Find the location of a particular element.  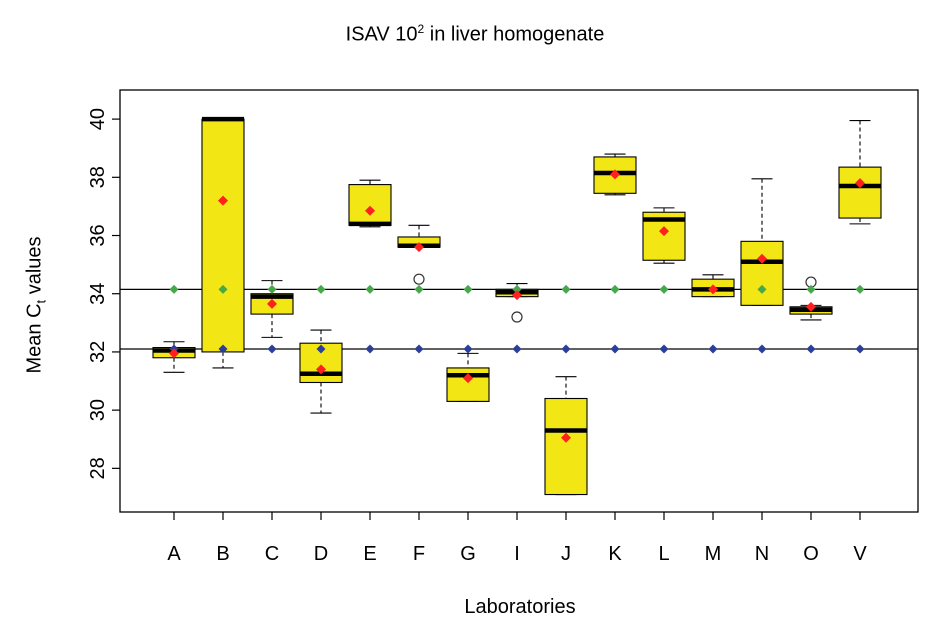

mean-marker-K is located at coordinates (615, 174).